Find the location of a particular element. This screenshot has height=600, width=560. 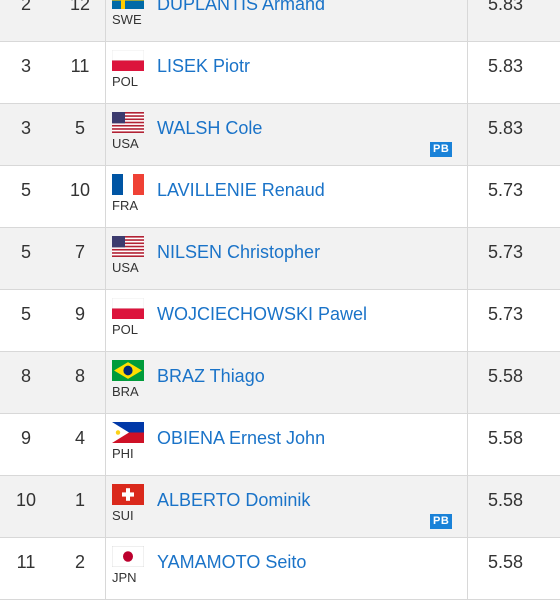

position: 2 is located at coordinates (25, 7).